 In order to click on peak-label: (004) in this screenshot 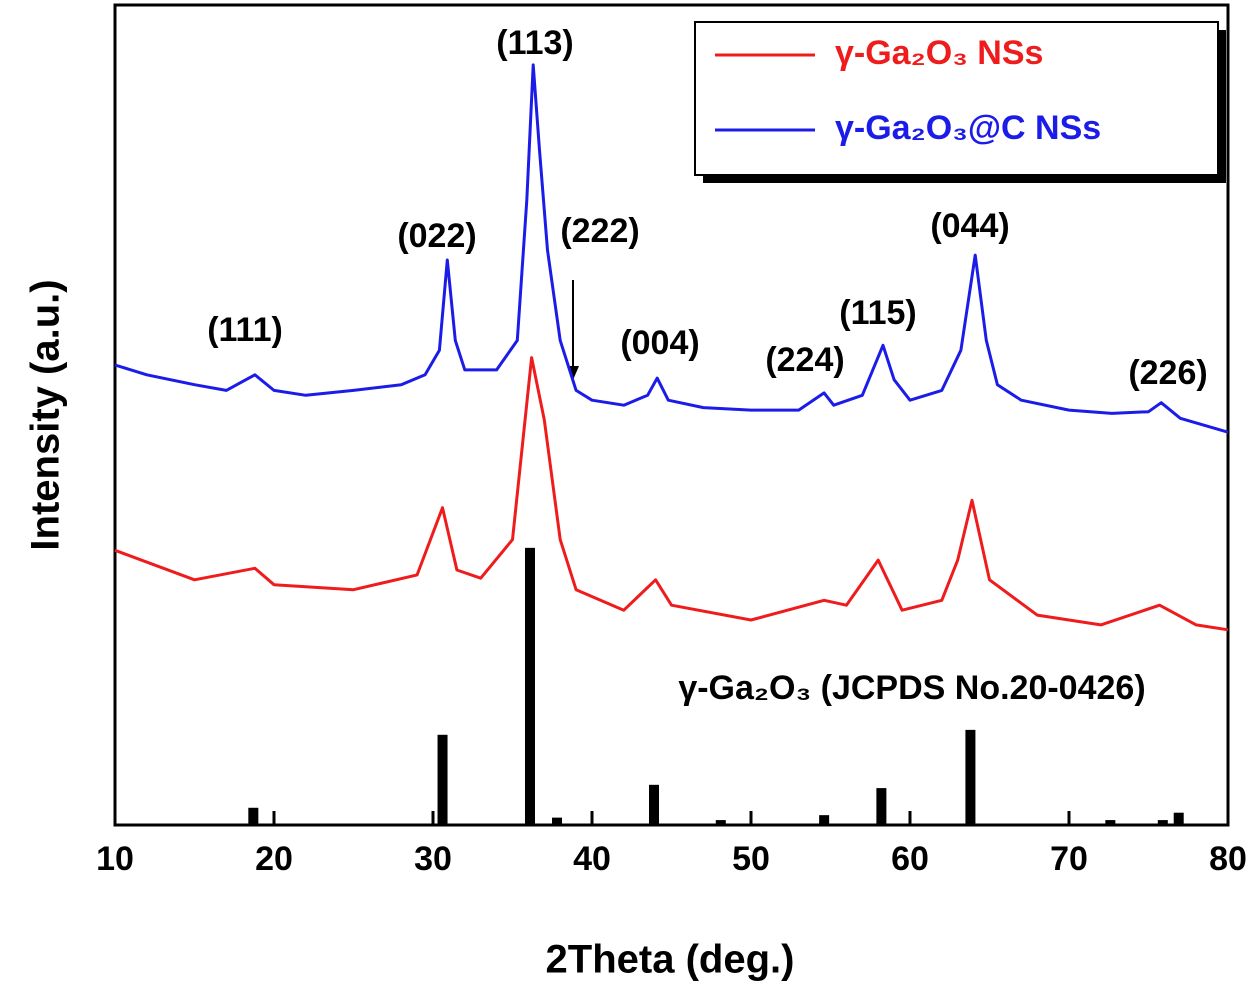, I will do `click(659, 343)`.